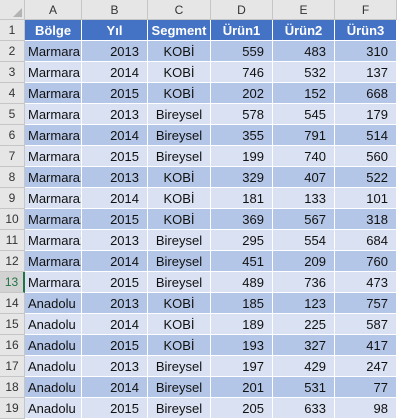  I want to click on table-cell: 489, so click(242, 282).